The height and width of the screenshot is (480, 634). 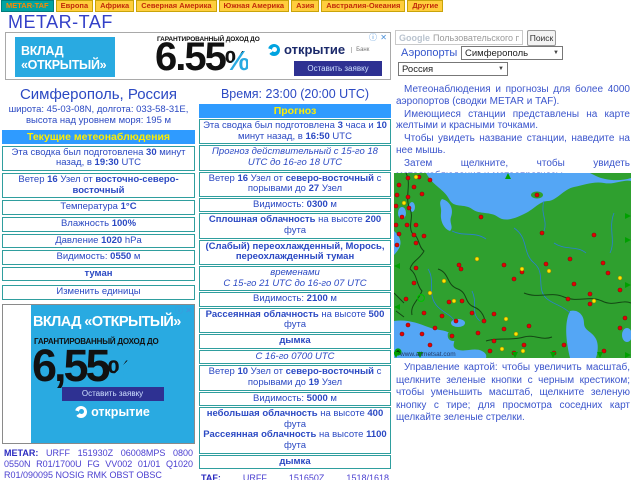 I want to click on airport-select: Симферополь ▼, so click(x=512, y=53).